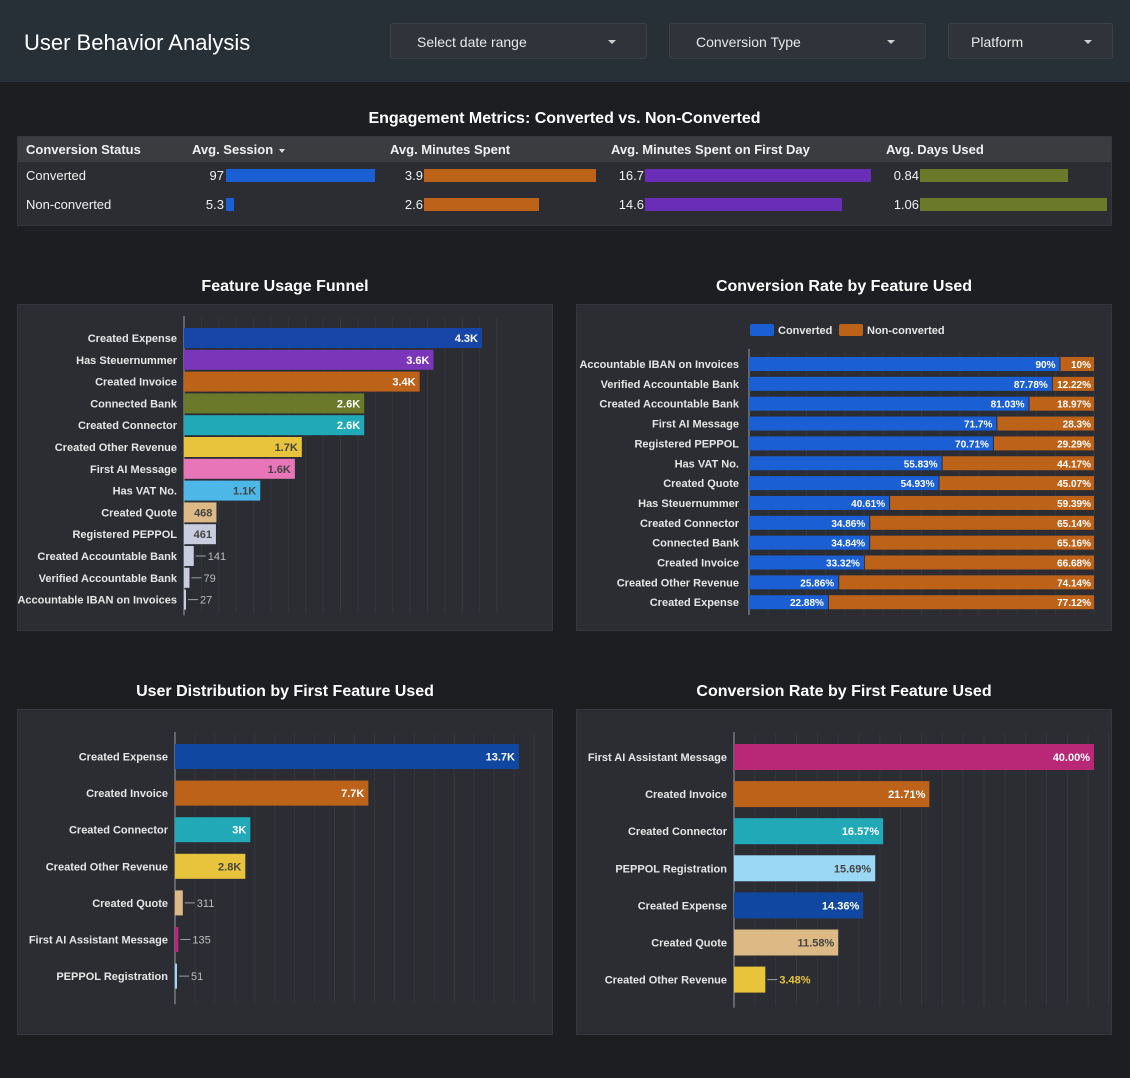 This screenshot has width=1130, height=1078. I want to click on category-label: Created Invoice, so click(698, 564).